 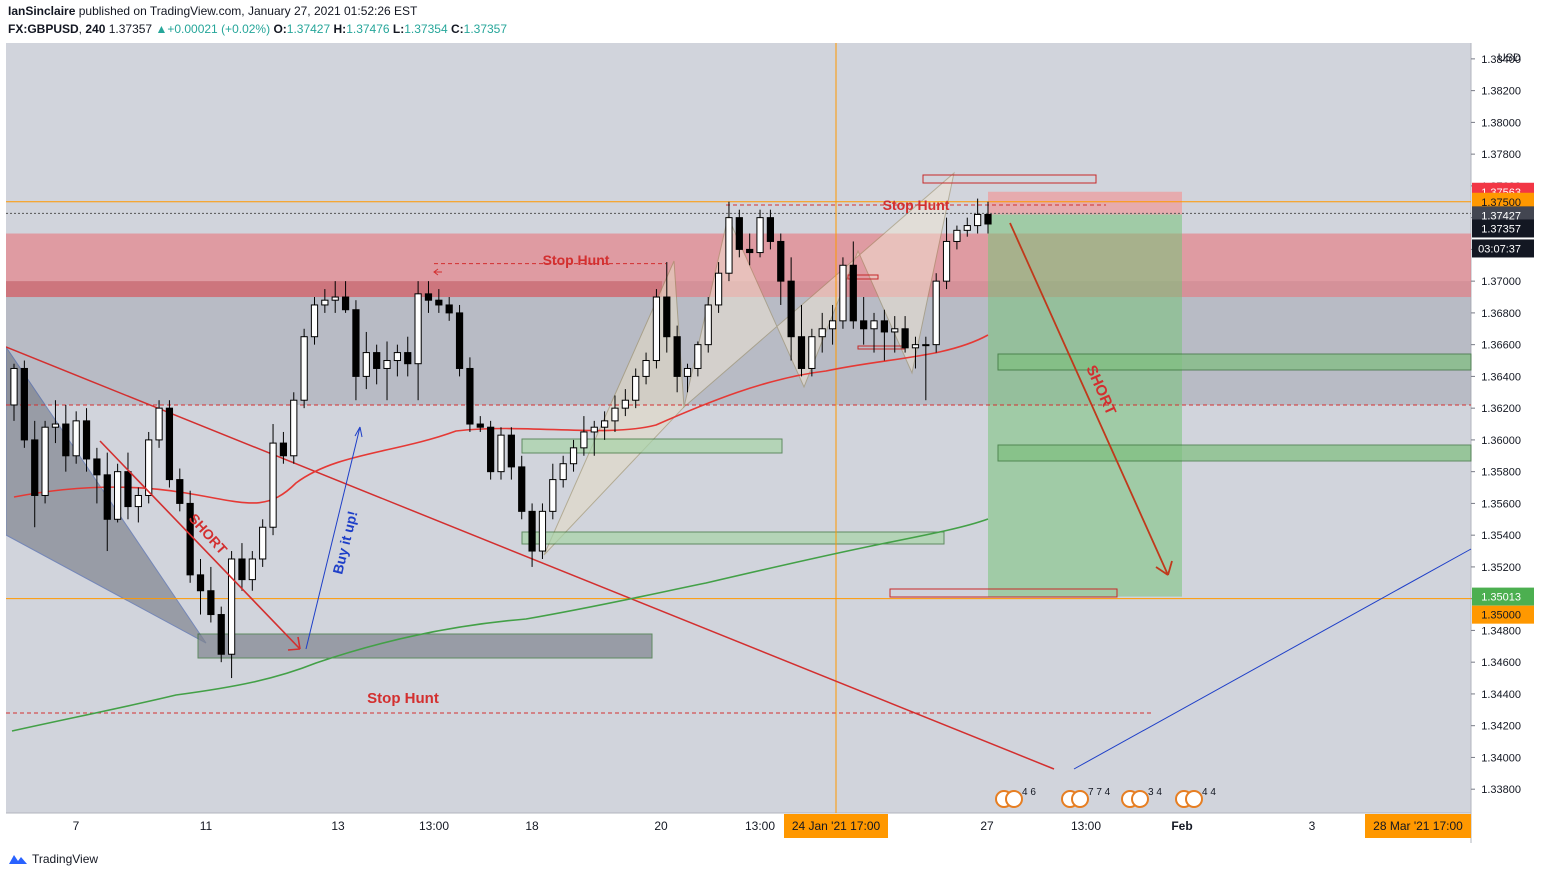 What do you see at coordinates (43, 29) in the screenshot?
I see `symbol: FX:GBPUSD` at bounding box center [43, 29].